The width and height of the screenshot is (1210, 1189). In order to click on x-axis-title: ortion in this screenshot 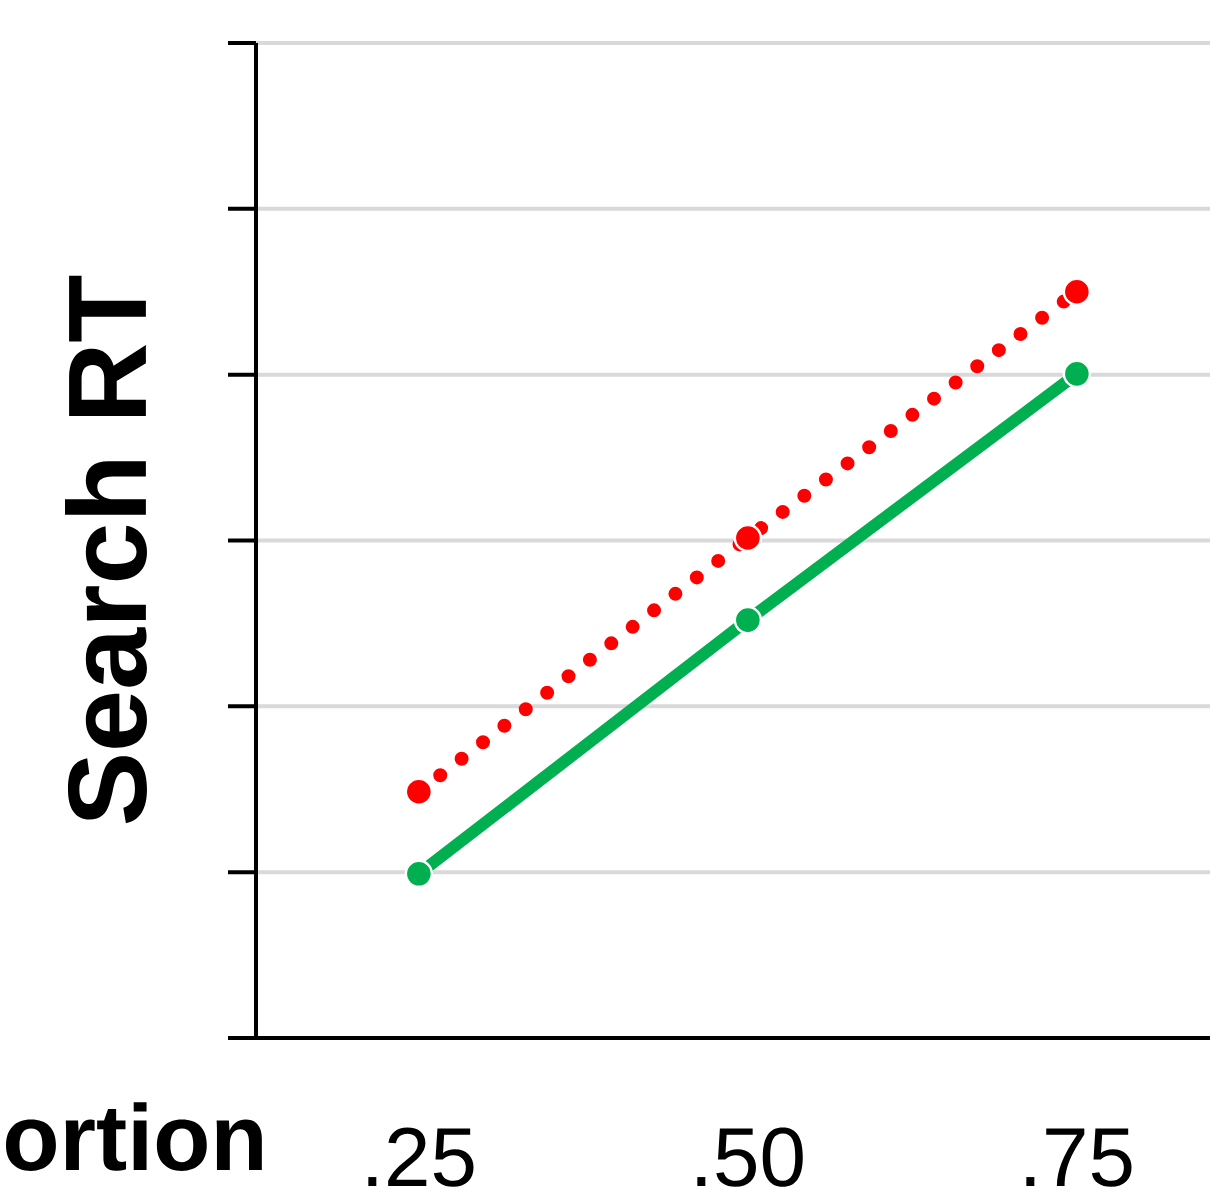, I will do `click(134, 1136)`.